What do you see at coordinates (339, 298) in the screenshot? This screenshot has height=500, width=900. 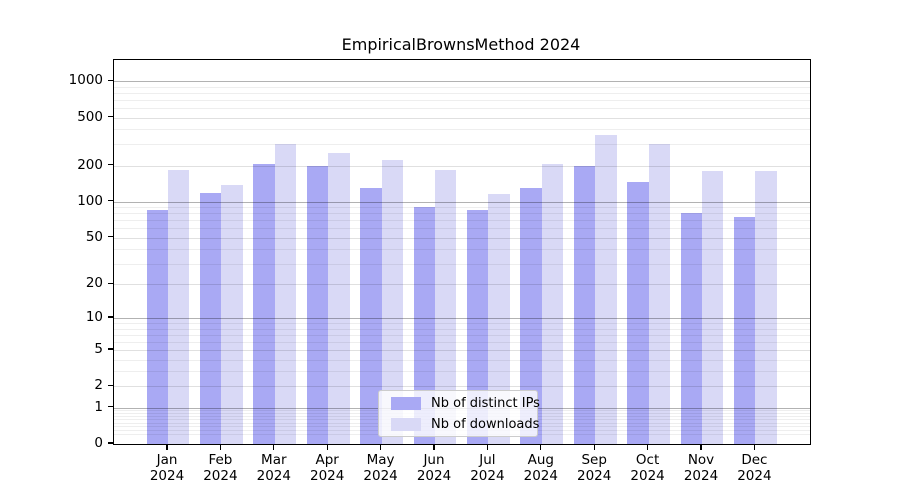 I see `bar-downloads-apr` at bounding box center [339, 298].